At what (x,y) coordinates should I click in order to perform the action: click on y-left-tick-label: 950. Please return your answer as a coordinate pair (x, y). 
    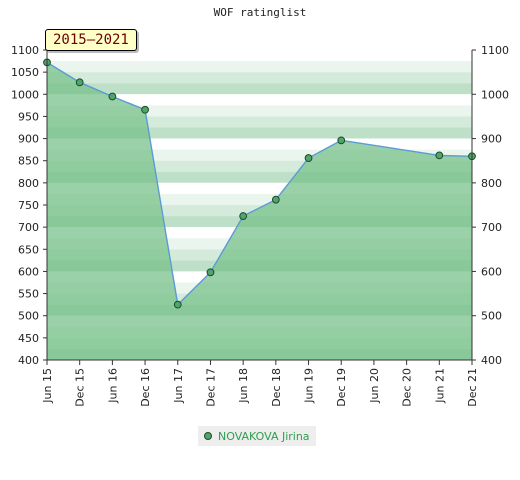
    Looking at the image, I should click on (28, 116).